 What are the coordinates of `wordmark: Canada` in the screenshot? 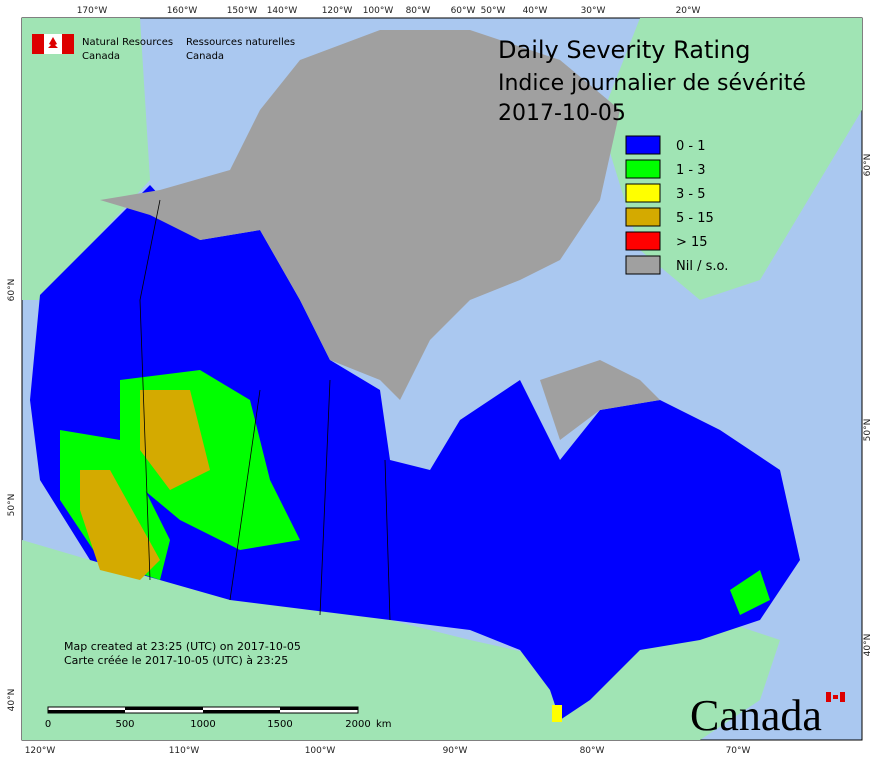 It's located at (756, 715).